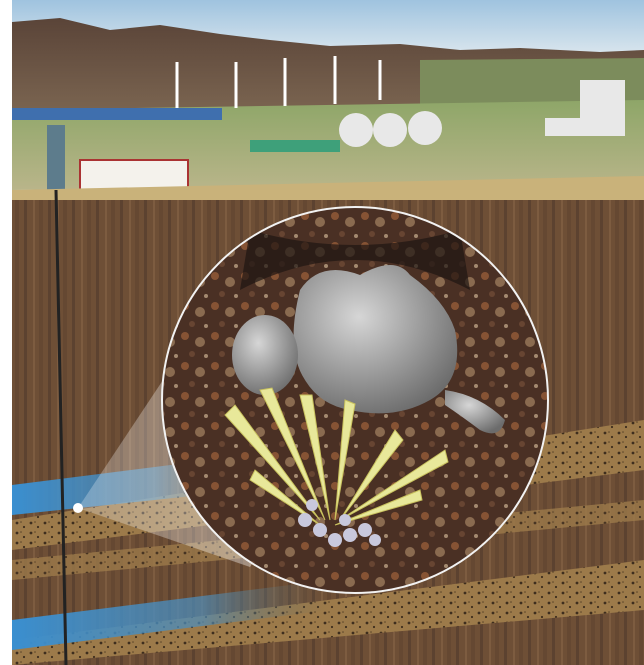 Image resolution: width=644 pixels, height=665 pixels. Describe the element at coordinates (278, 82) in the screenshot. I see `wind-turbines` at that location.